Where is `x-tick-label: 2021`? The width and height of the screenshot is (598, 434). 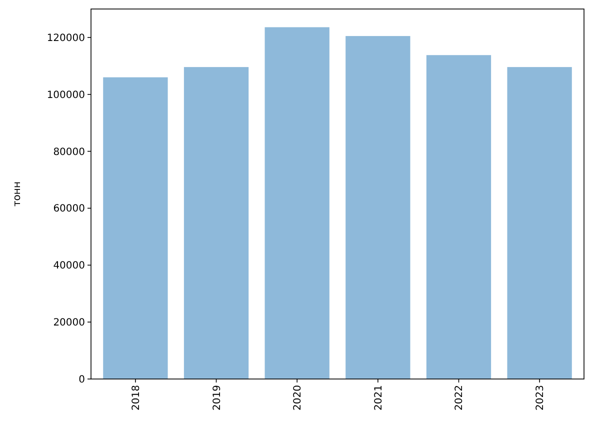 x-tick-label: 2021 is located at coordinates (378, 397).